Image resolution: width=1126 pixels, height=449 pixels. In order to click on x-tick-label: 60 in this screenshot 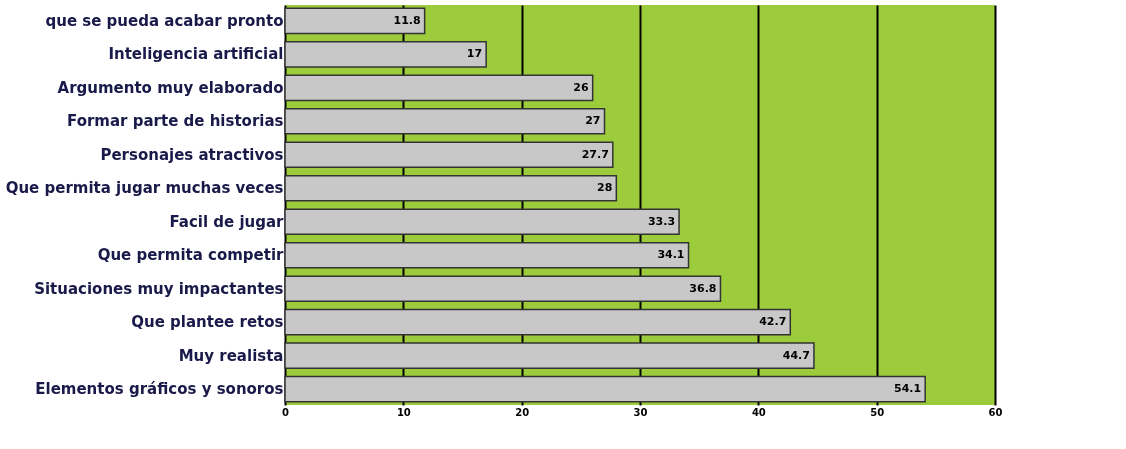, I will do `click(995, 412)`.